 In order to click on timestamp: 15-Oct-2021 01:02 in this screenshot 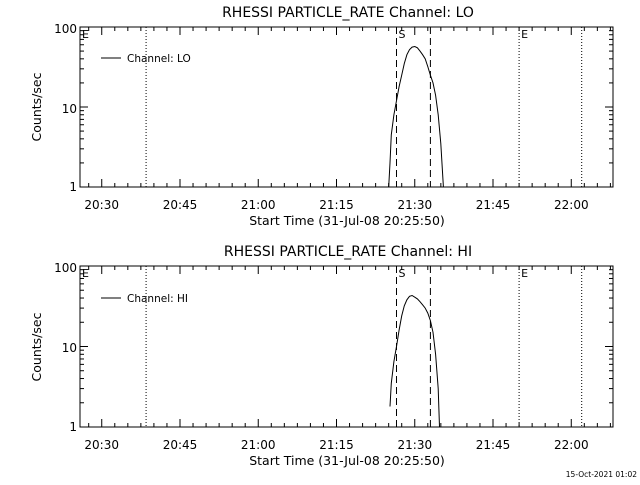, I will do `click(601, 474)`.